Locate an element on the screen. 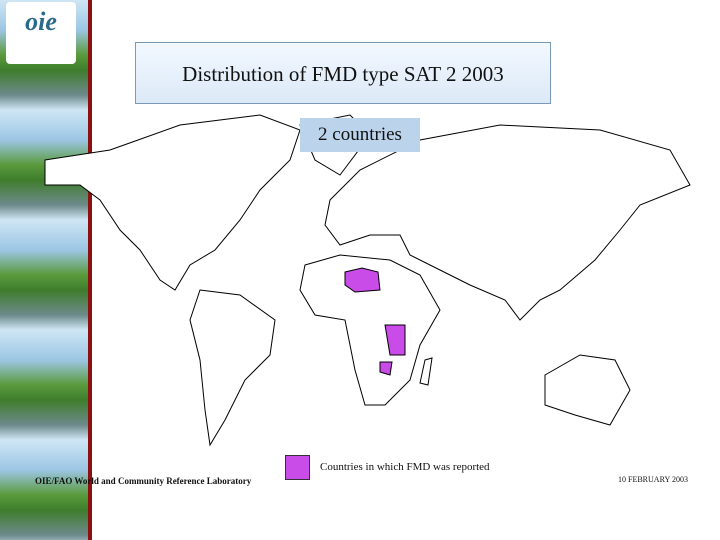 The height and width of the screenshot is (540, 720). title: Distribution of FMD type SAT 2 2003 is located at coordinates (343, 73).